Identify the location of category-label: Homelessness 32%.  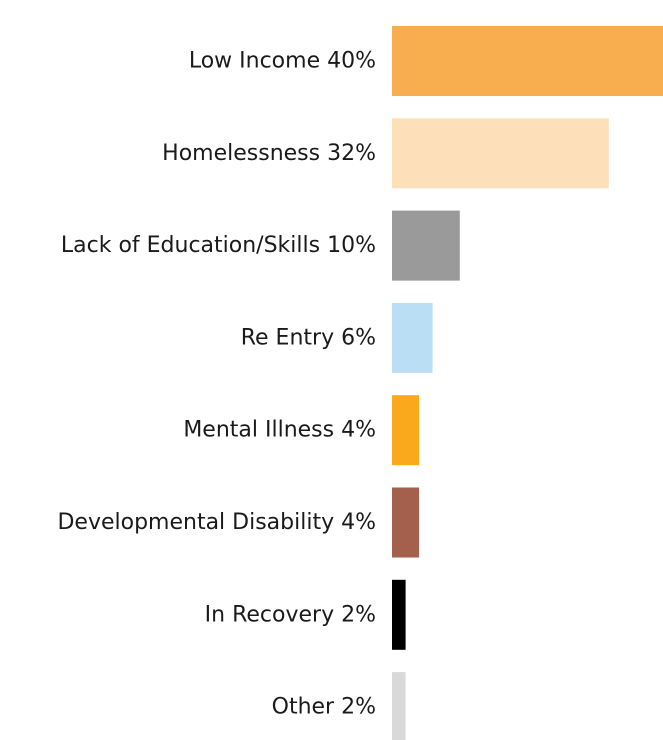
(269, 153).